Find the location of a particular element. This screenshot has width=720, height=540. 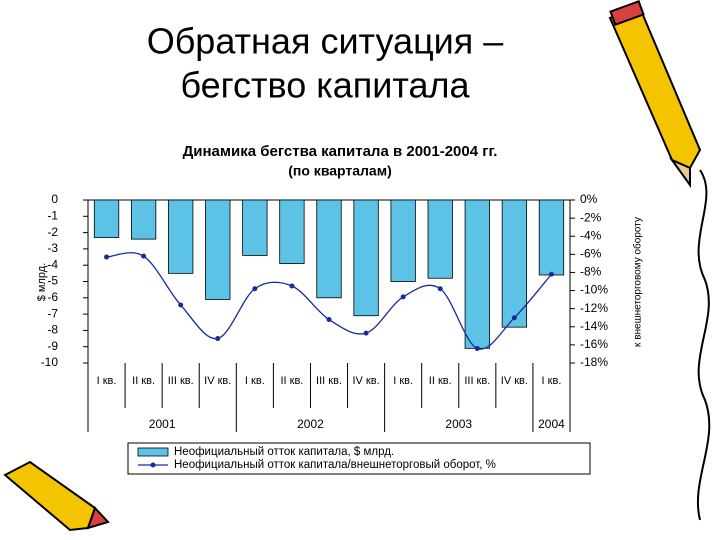

y-tick-label: -7 is located at coordinates (52, 313).